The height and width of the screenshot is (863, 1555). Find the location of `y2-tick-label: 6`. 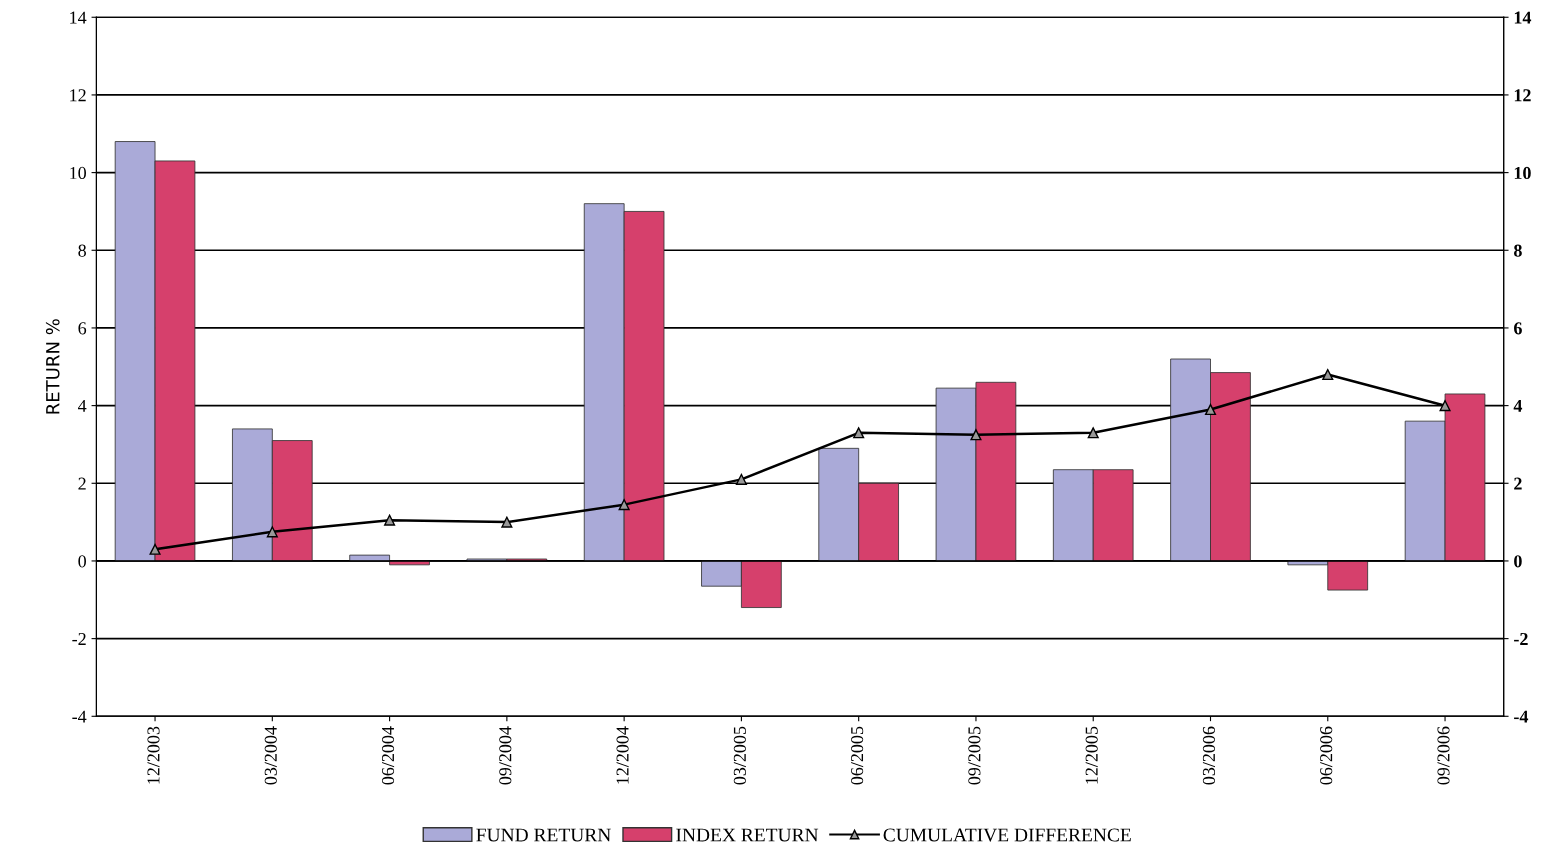

y2-tick-label: 6 is located at coordinates (1518, 328).